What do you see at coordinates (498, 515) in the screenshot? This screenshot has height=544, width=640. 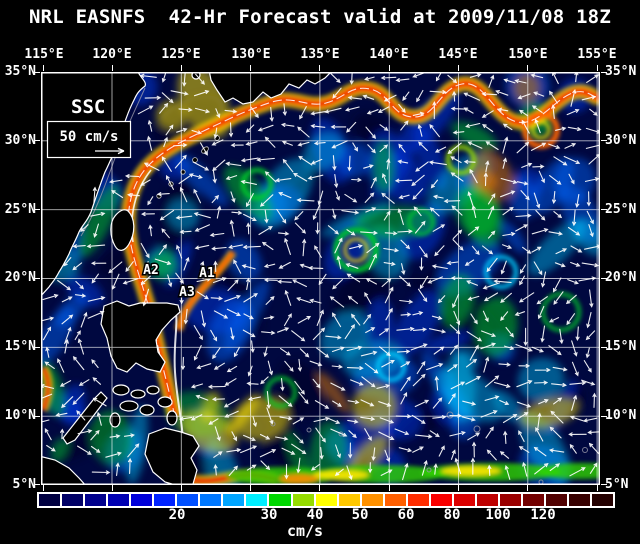 I see `colorbar-tick-label: 100` at bounding box center [498, 515].